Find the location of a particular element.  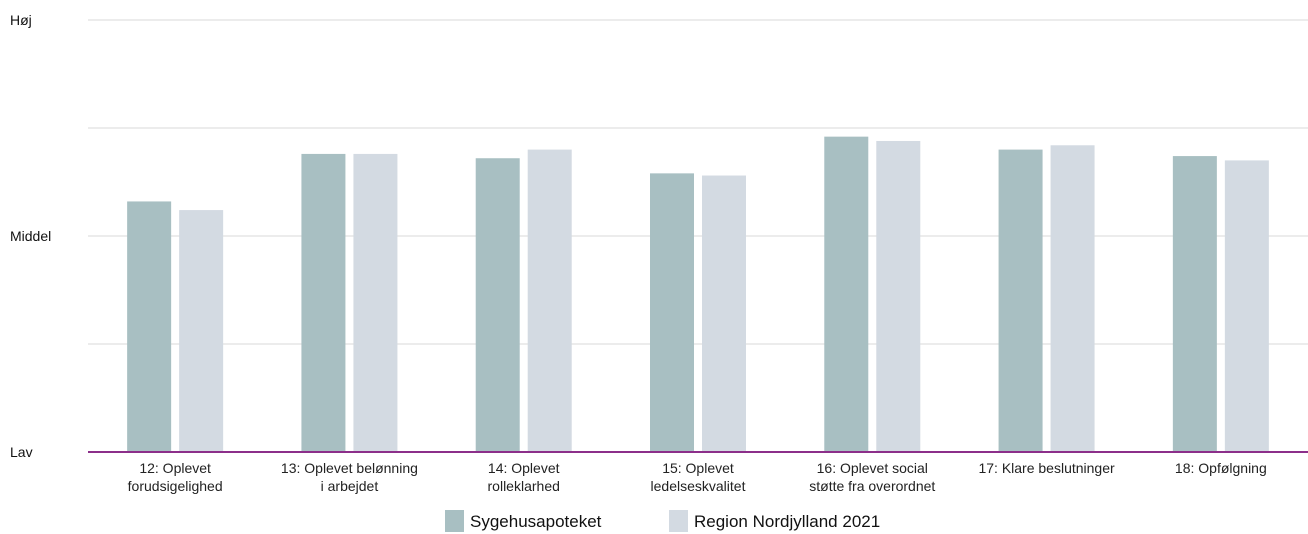

y-axis-labels: Lav Middel Høj is located at coordinates (30, 236).